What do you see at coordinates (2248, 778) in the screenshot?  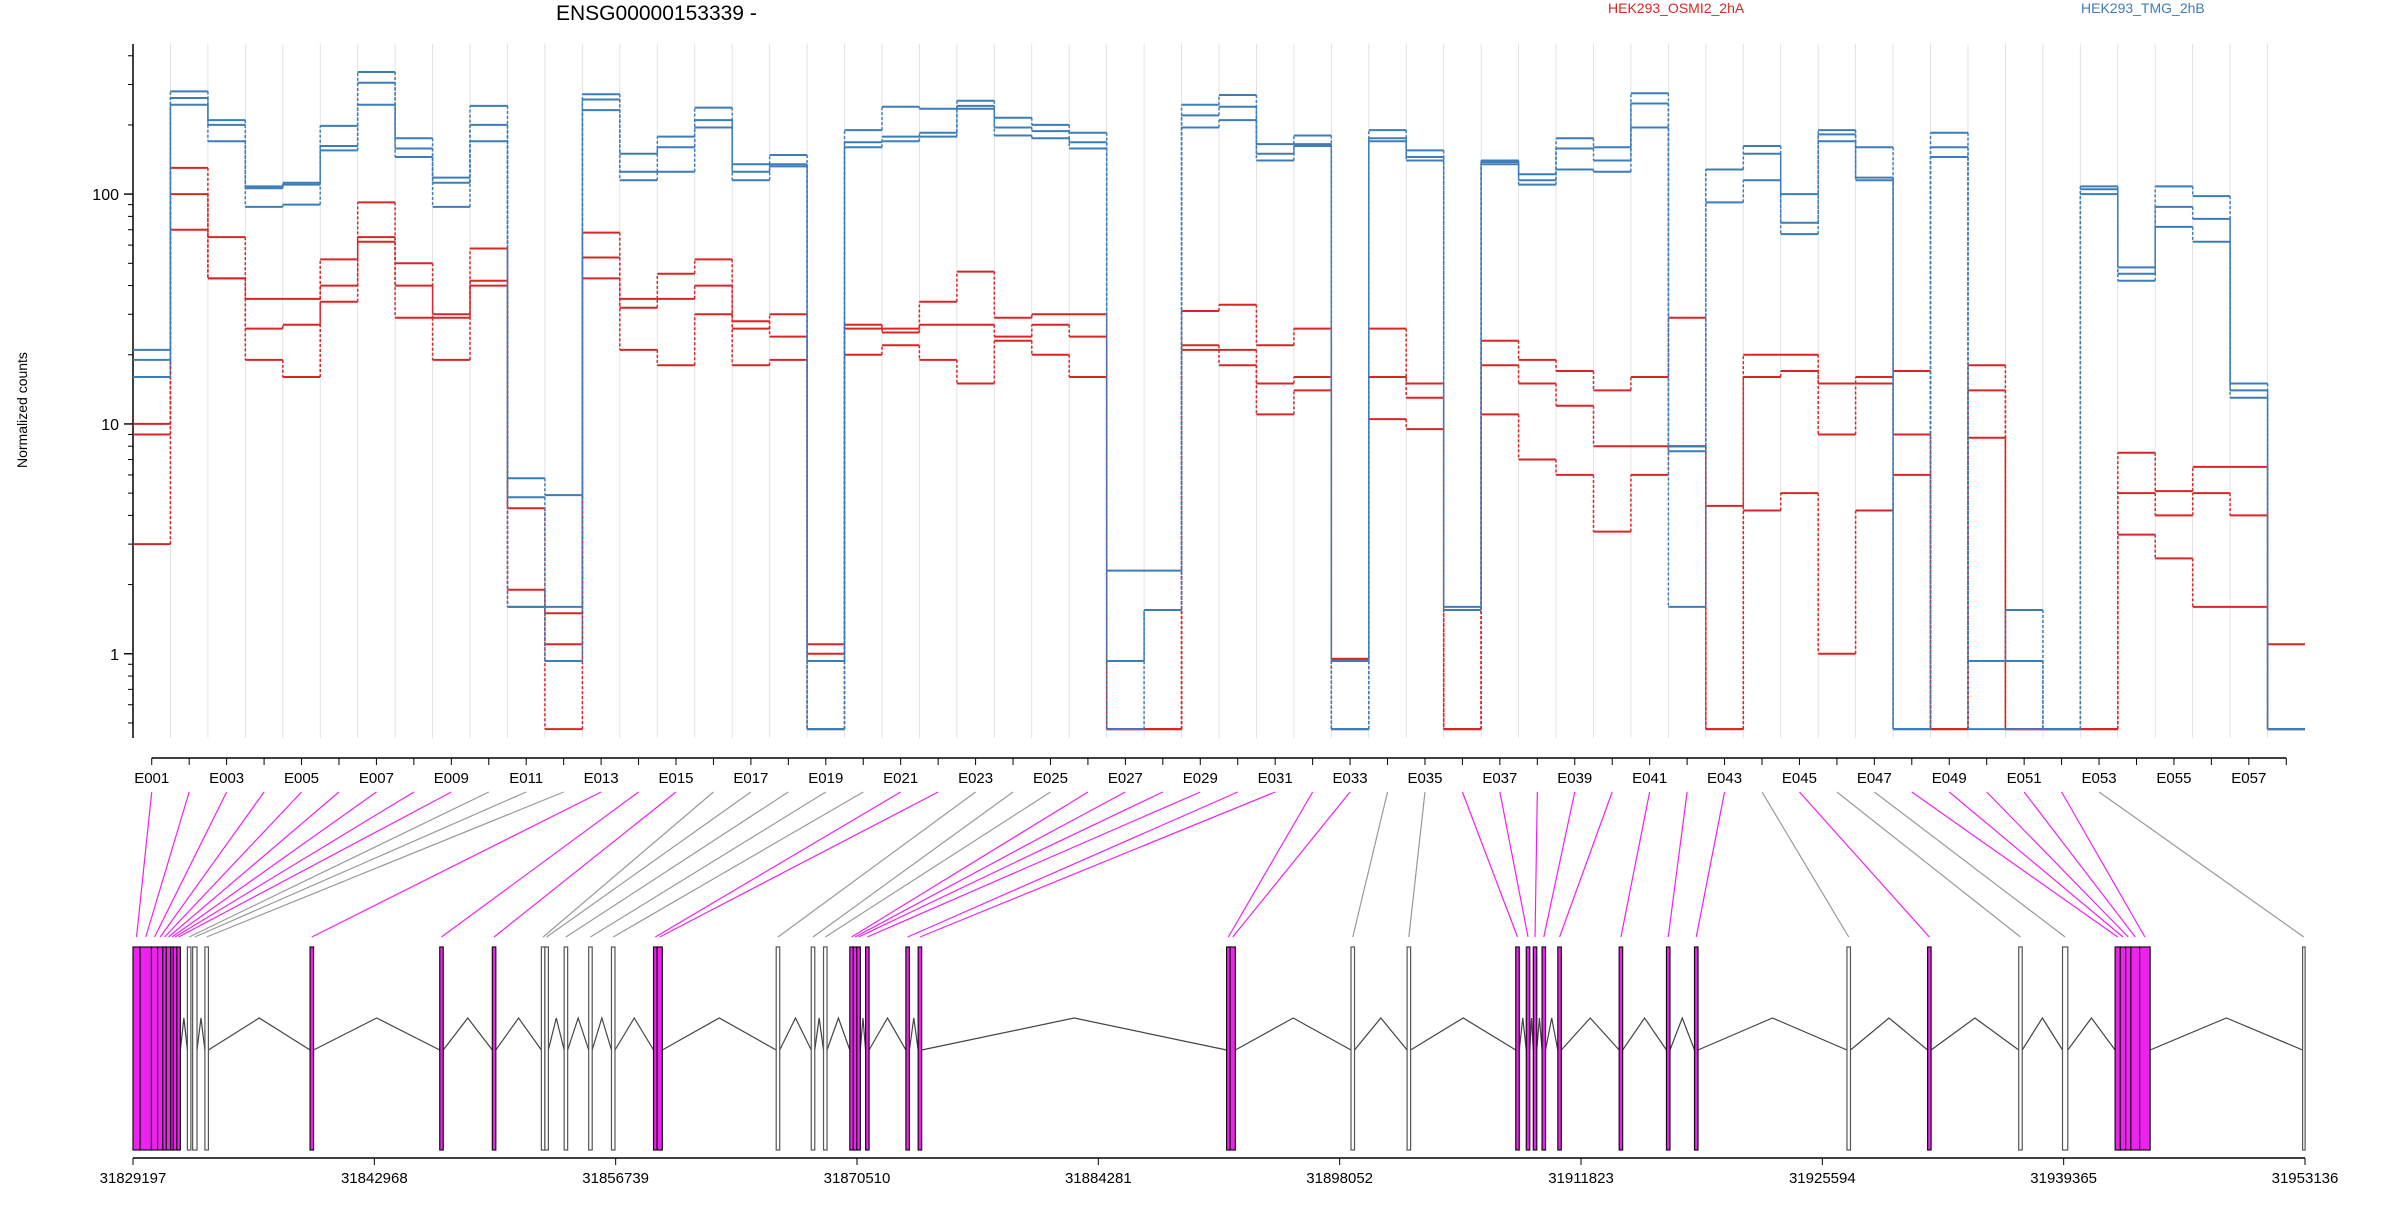 I see `x-tick-label: E057` at bounding box center [2248, 778].